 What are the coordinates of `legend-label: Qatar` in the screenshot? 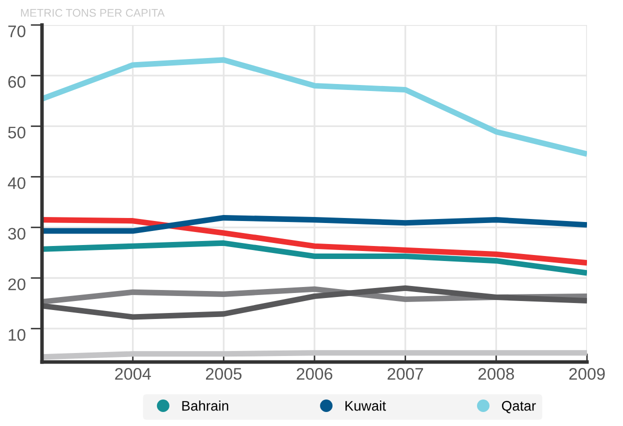 It's located at (519, 407).